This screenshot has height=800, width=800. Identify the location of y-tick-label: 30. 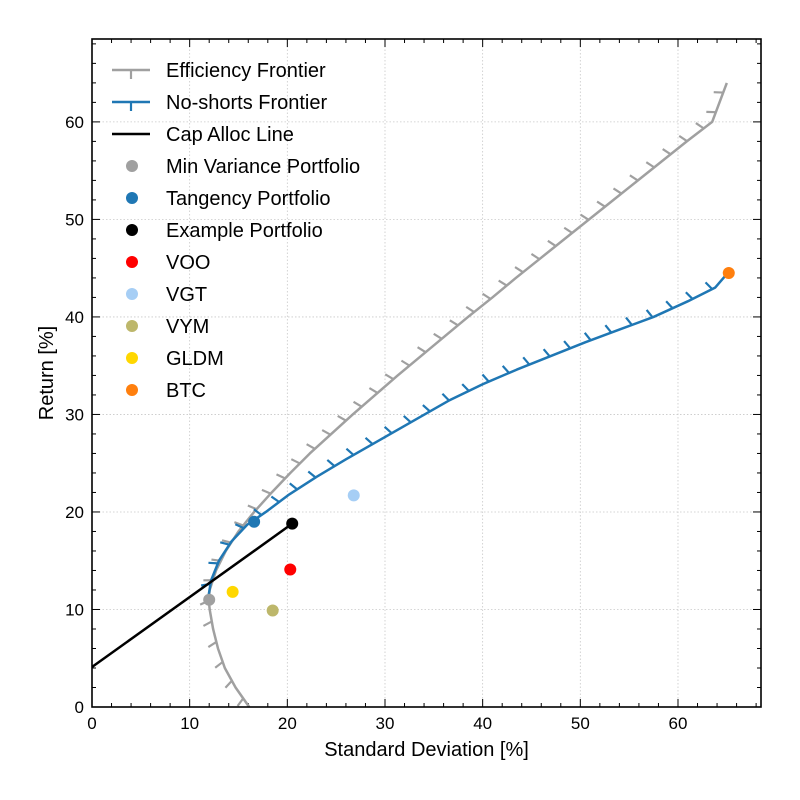
(74, 414).